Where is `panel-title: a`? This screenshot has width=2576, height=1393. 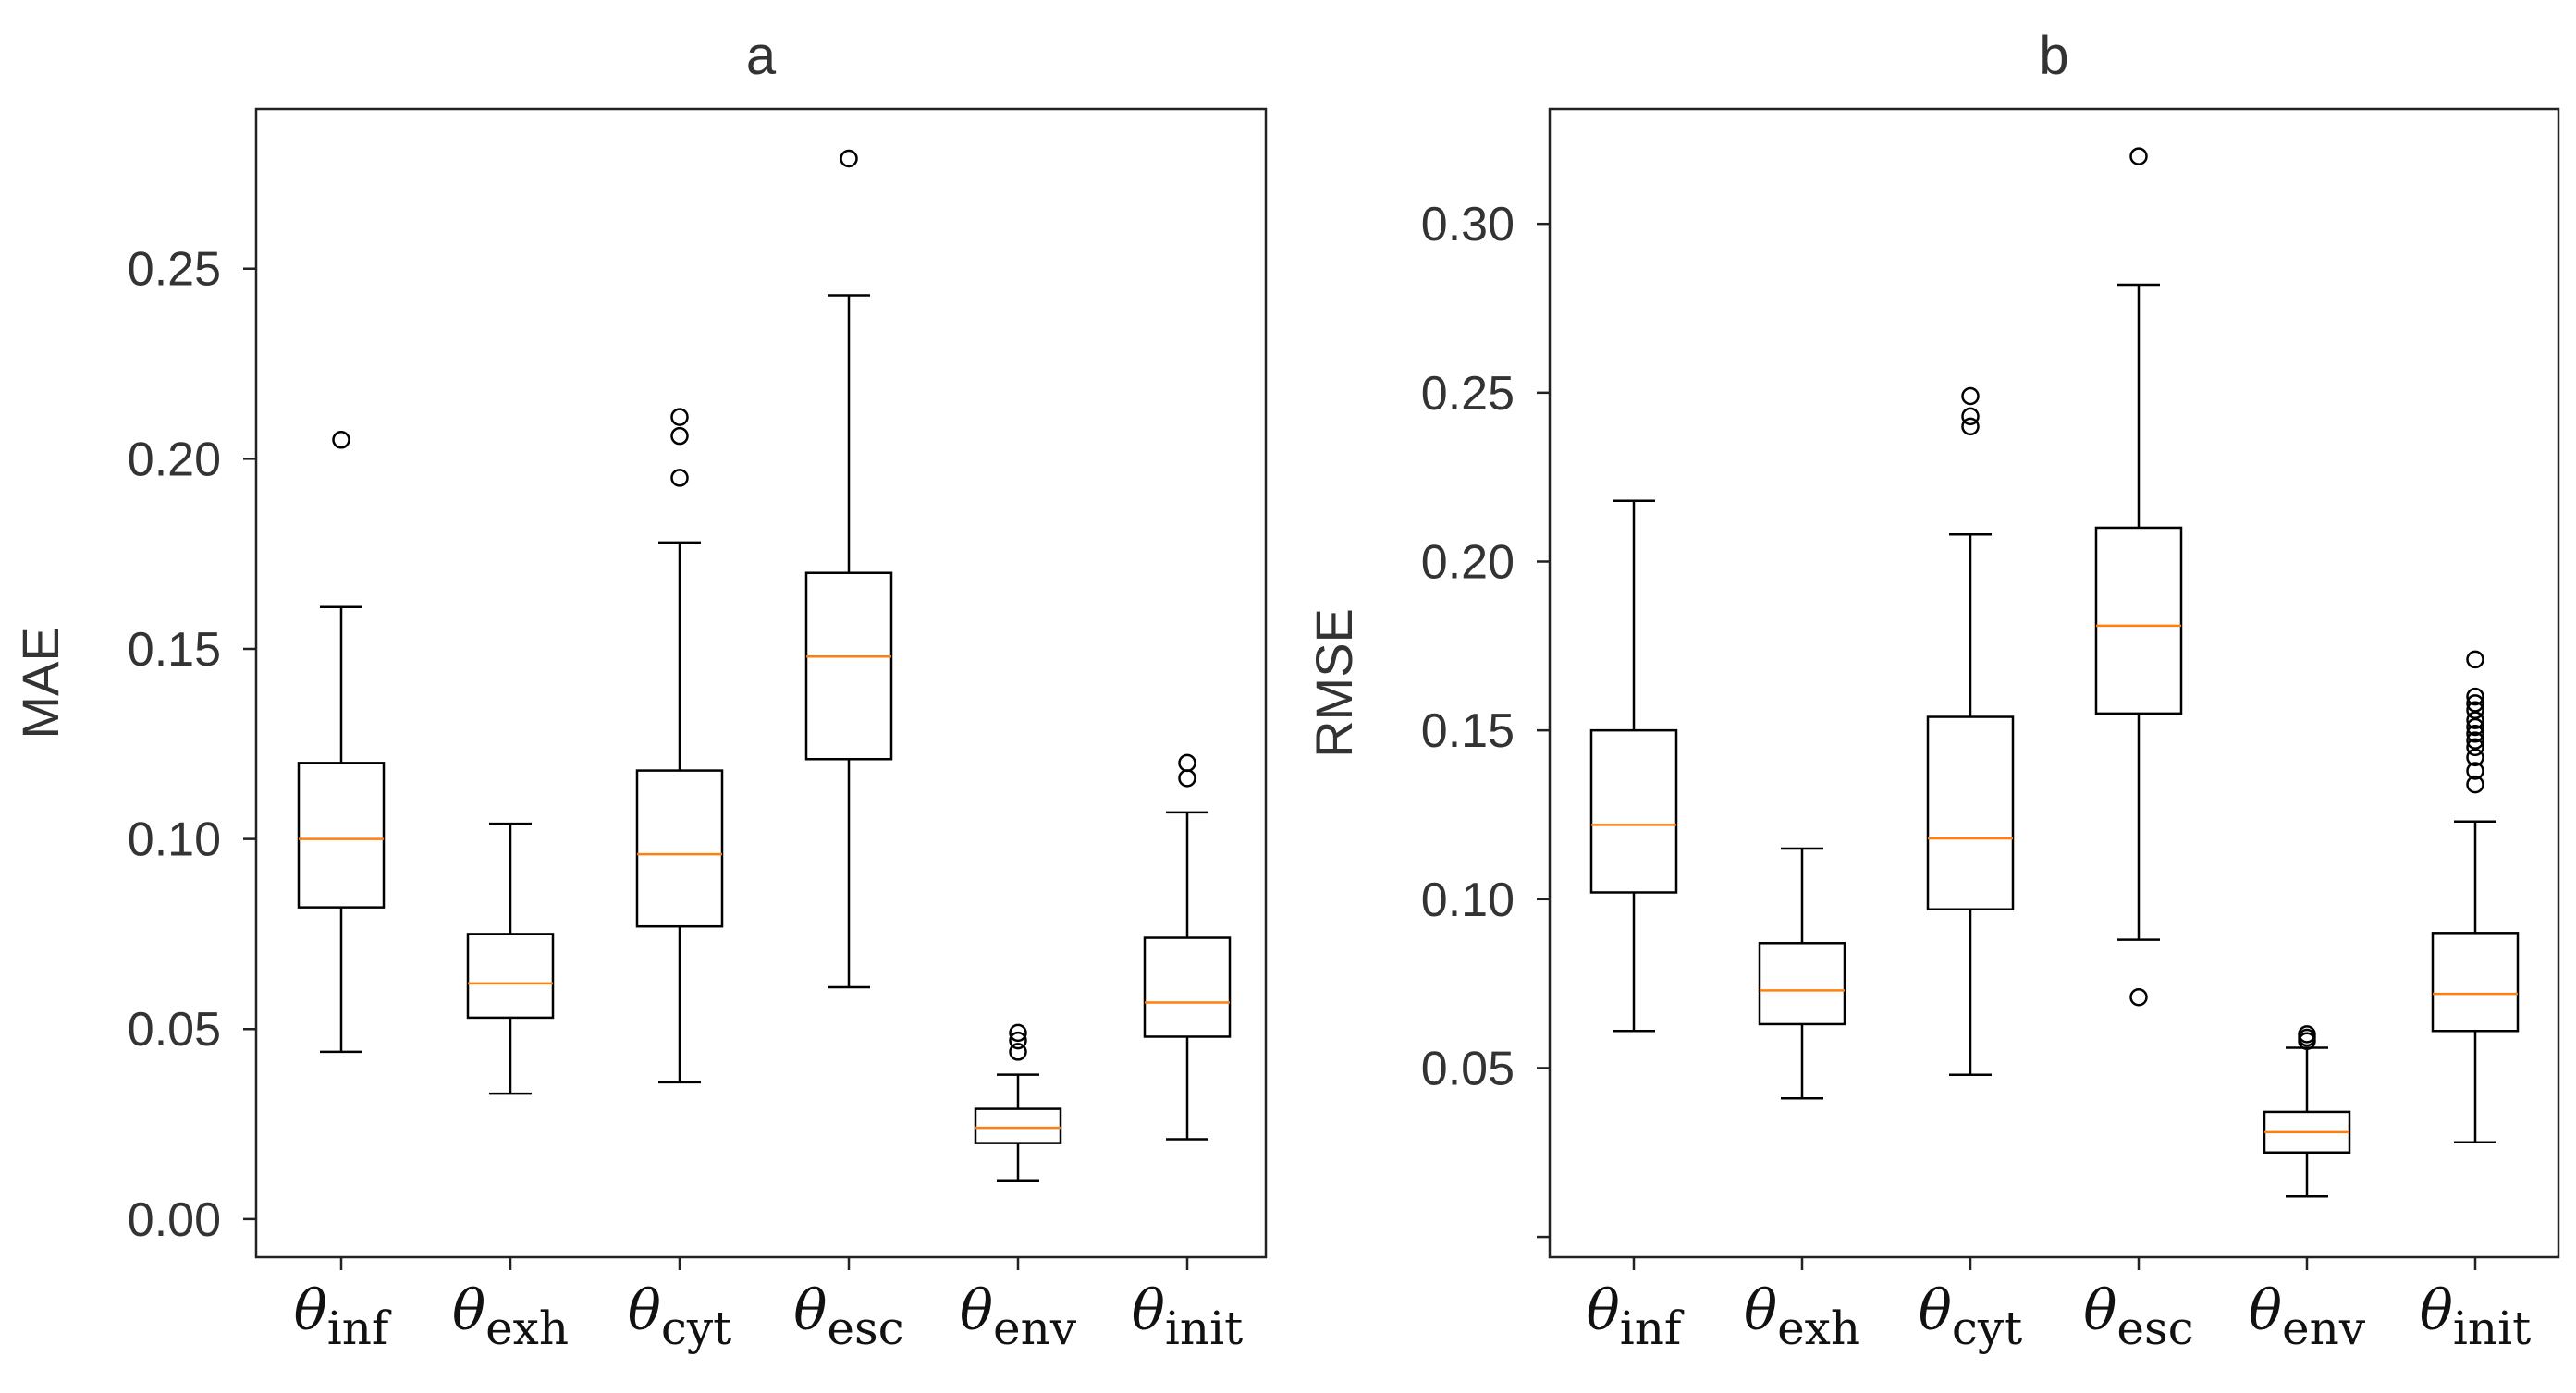
panel-title: a is located at coordinates (761, 56).